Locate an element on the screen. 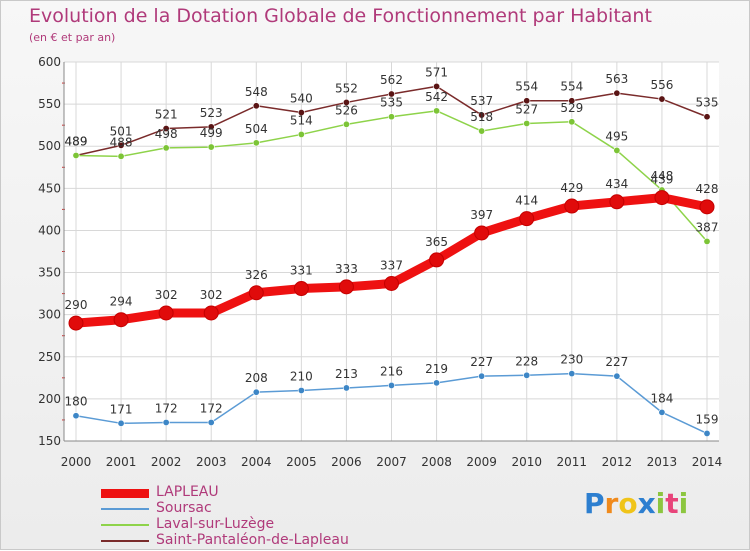 The height and width of the screenshot is (551, 750). legend-item-laval: Laval-sur-Luzège is located at coordinates (251, 524).